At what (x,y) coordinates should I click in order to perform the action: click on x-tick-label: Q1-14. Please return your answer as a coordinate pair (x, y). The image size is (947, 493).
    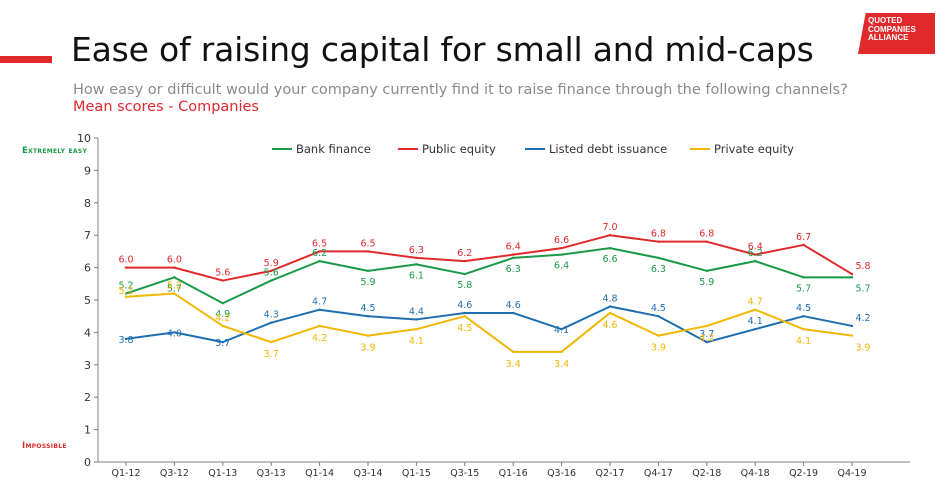
    Looking at the image, I should click on (319, 473).